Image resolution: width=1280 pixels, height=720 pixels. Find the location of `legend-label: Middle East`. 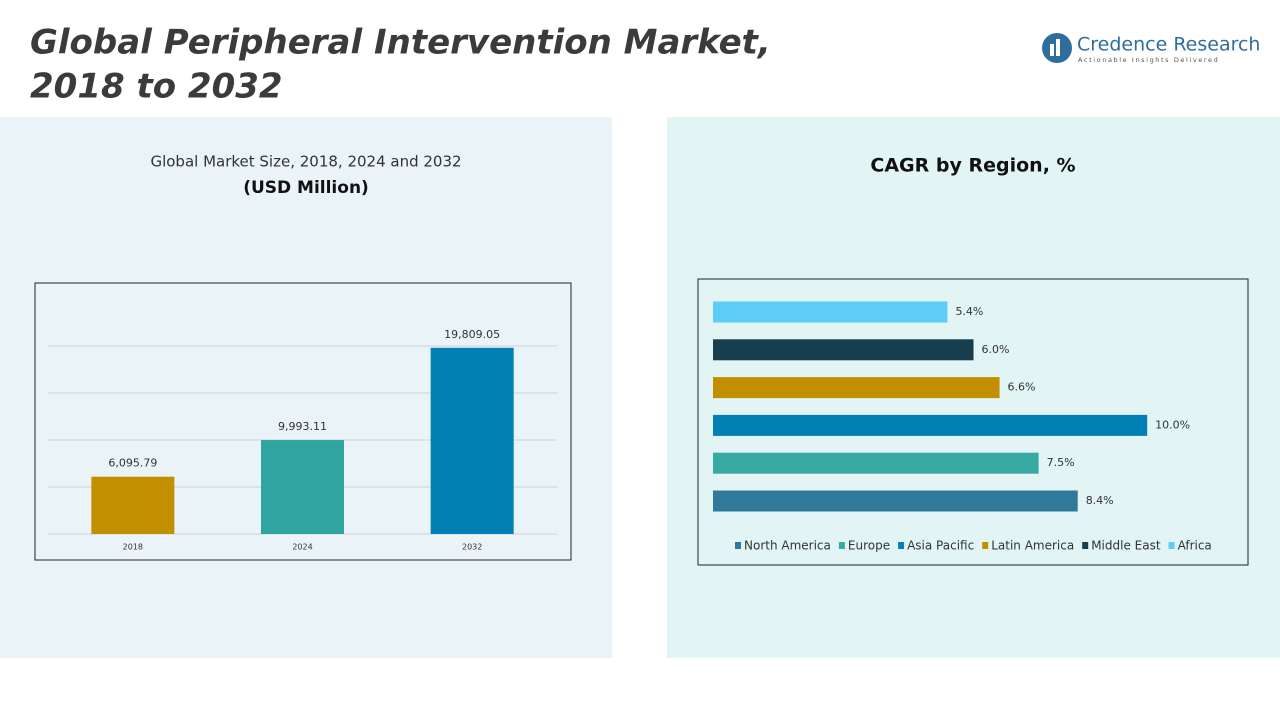

legend-label: Middle East is located at coordinates (1126, 546).